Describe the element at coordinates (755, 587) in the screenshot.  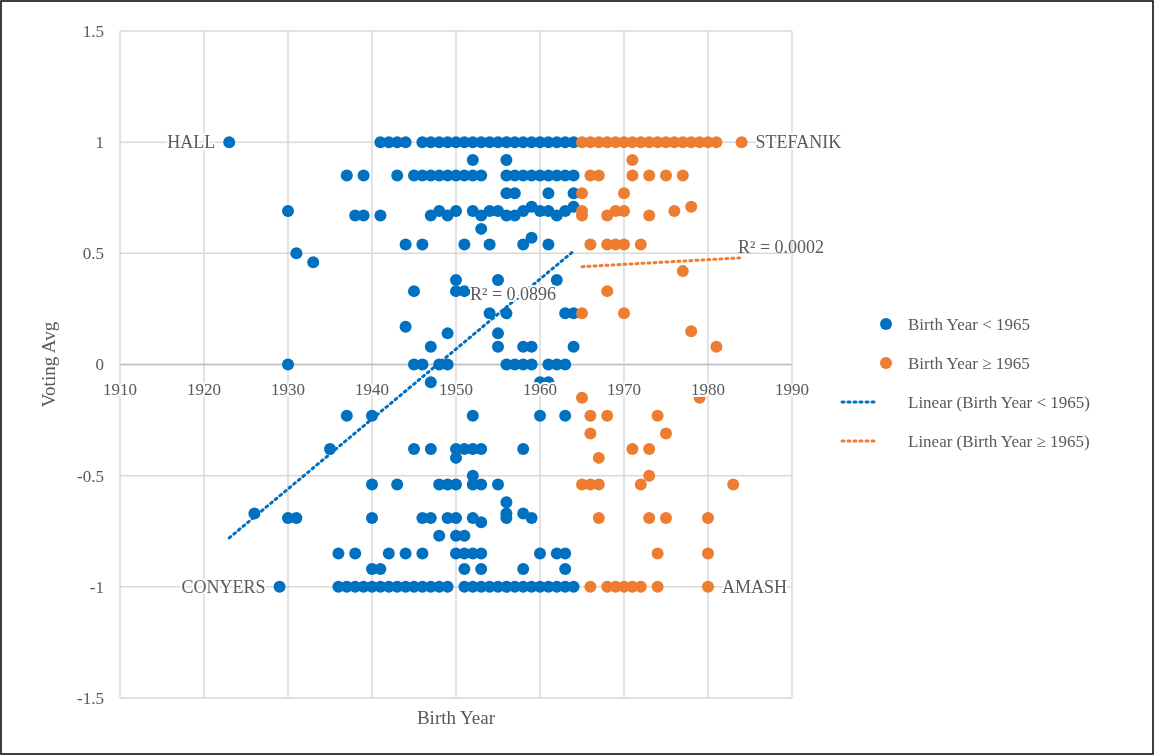
I see `annotation: AMASH` at that location.